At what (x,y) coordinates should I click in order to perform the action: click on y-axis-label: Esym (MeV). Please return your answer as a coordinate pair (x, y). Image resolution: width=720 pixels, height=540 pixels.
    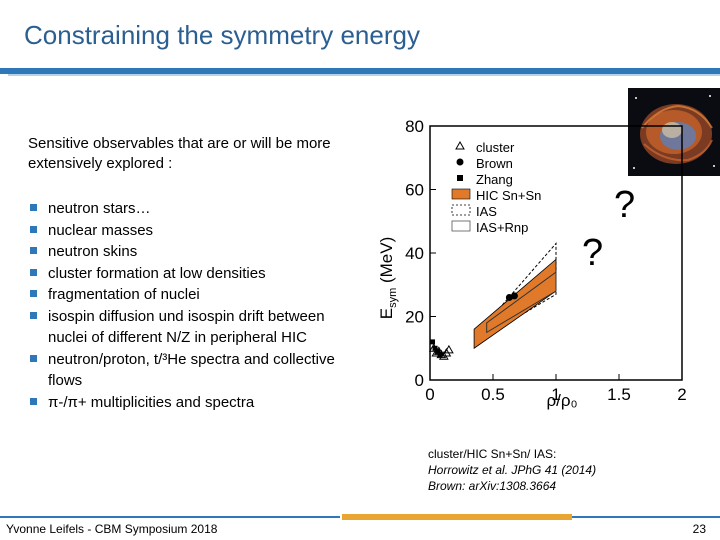
    Looking at the image, I should click on (388, 278).